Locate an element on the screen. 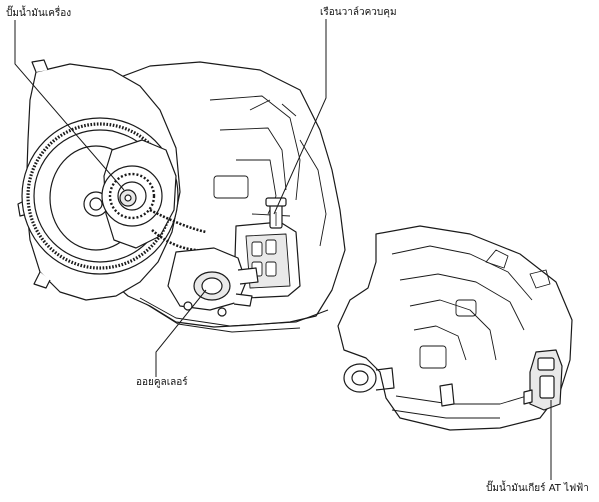 Image resolution: width=599 pixels, height=502 pixels. label-engine-oil-pump: ปั๊มน้ำมันเครื่อง is located at coordinates (39, 13).